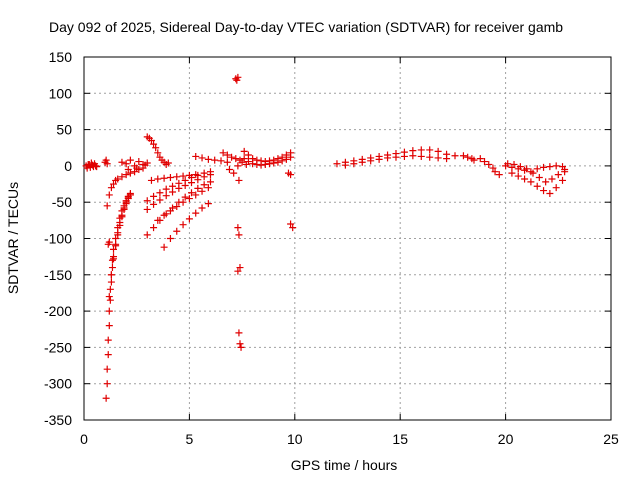 The image size is (640, 480). I want to click on y-tick-label: -50, so click(62, 202).